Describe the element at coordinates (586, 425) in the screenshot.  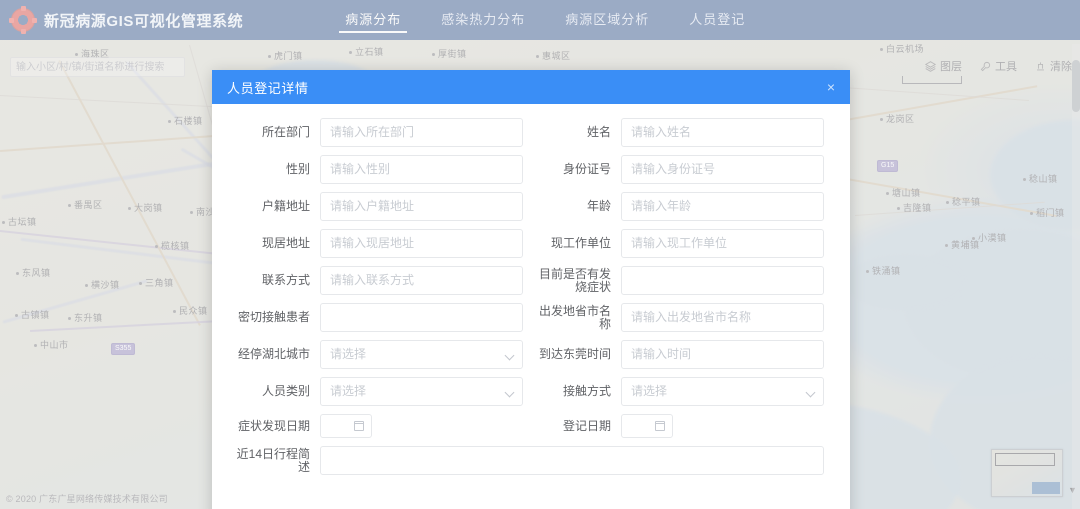
I see `field-label: 登记日期` at that location.